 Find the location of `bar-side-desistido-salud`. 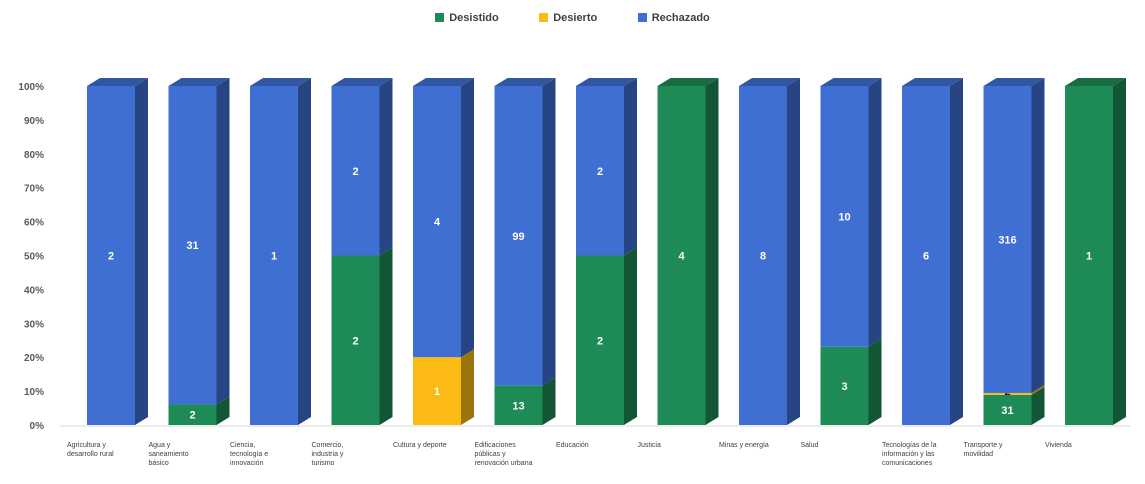

bar-side-desistido-salud is located at coordinates (875, 381).